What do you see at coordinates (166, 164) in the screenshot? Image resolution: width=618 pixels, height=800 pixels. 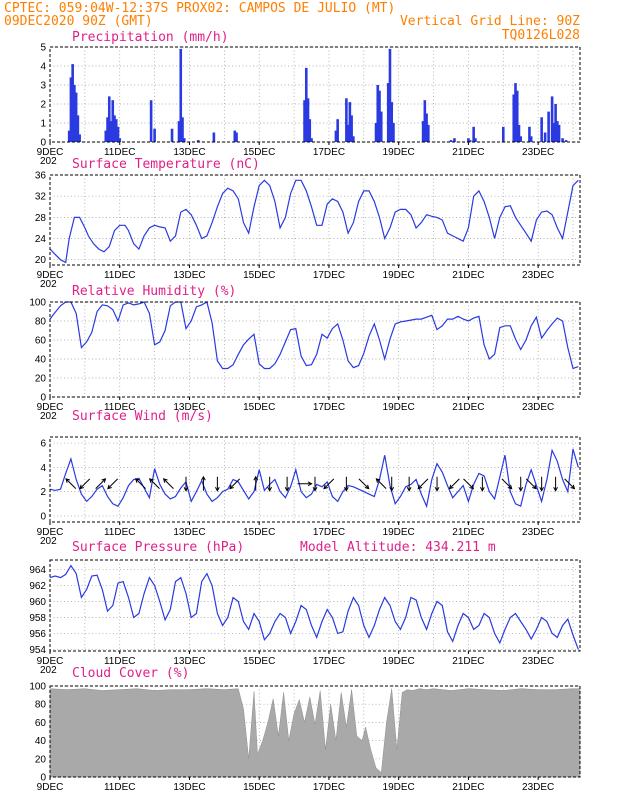 I see `panel-title: Surface Temperature (nC)` at bounding box center [166, 164].